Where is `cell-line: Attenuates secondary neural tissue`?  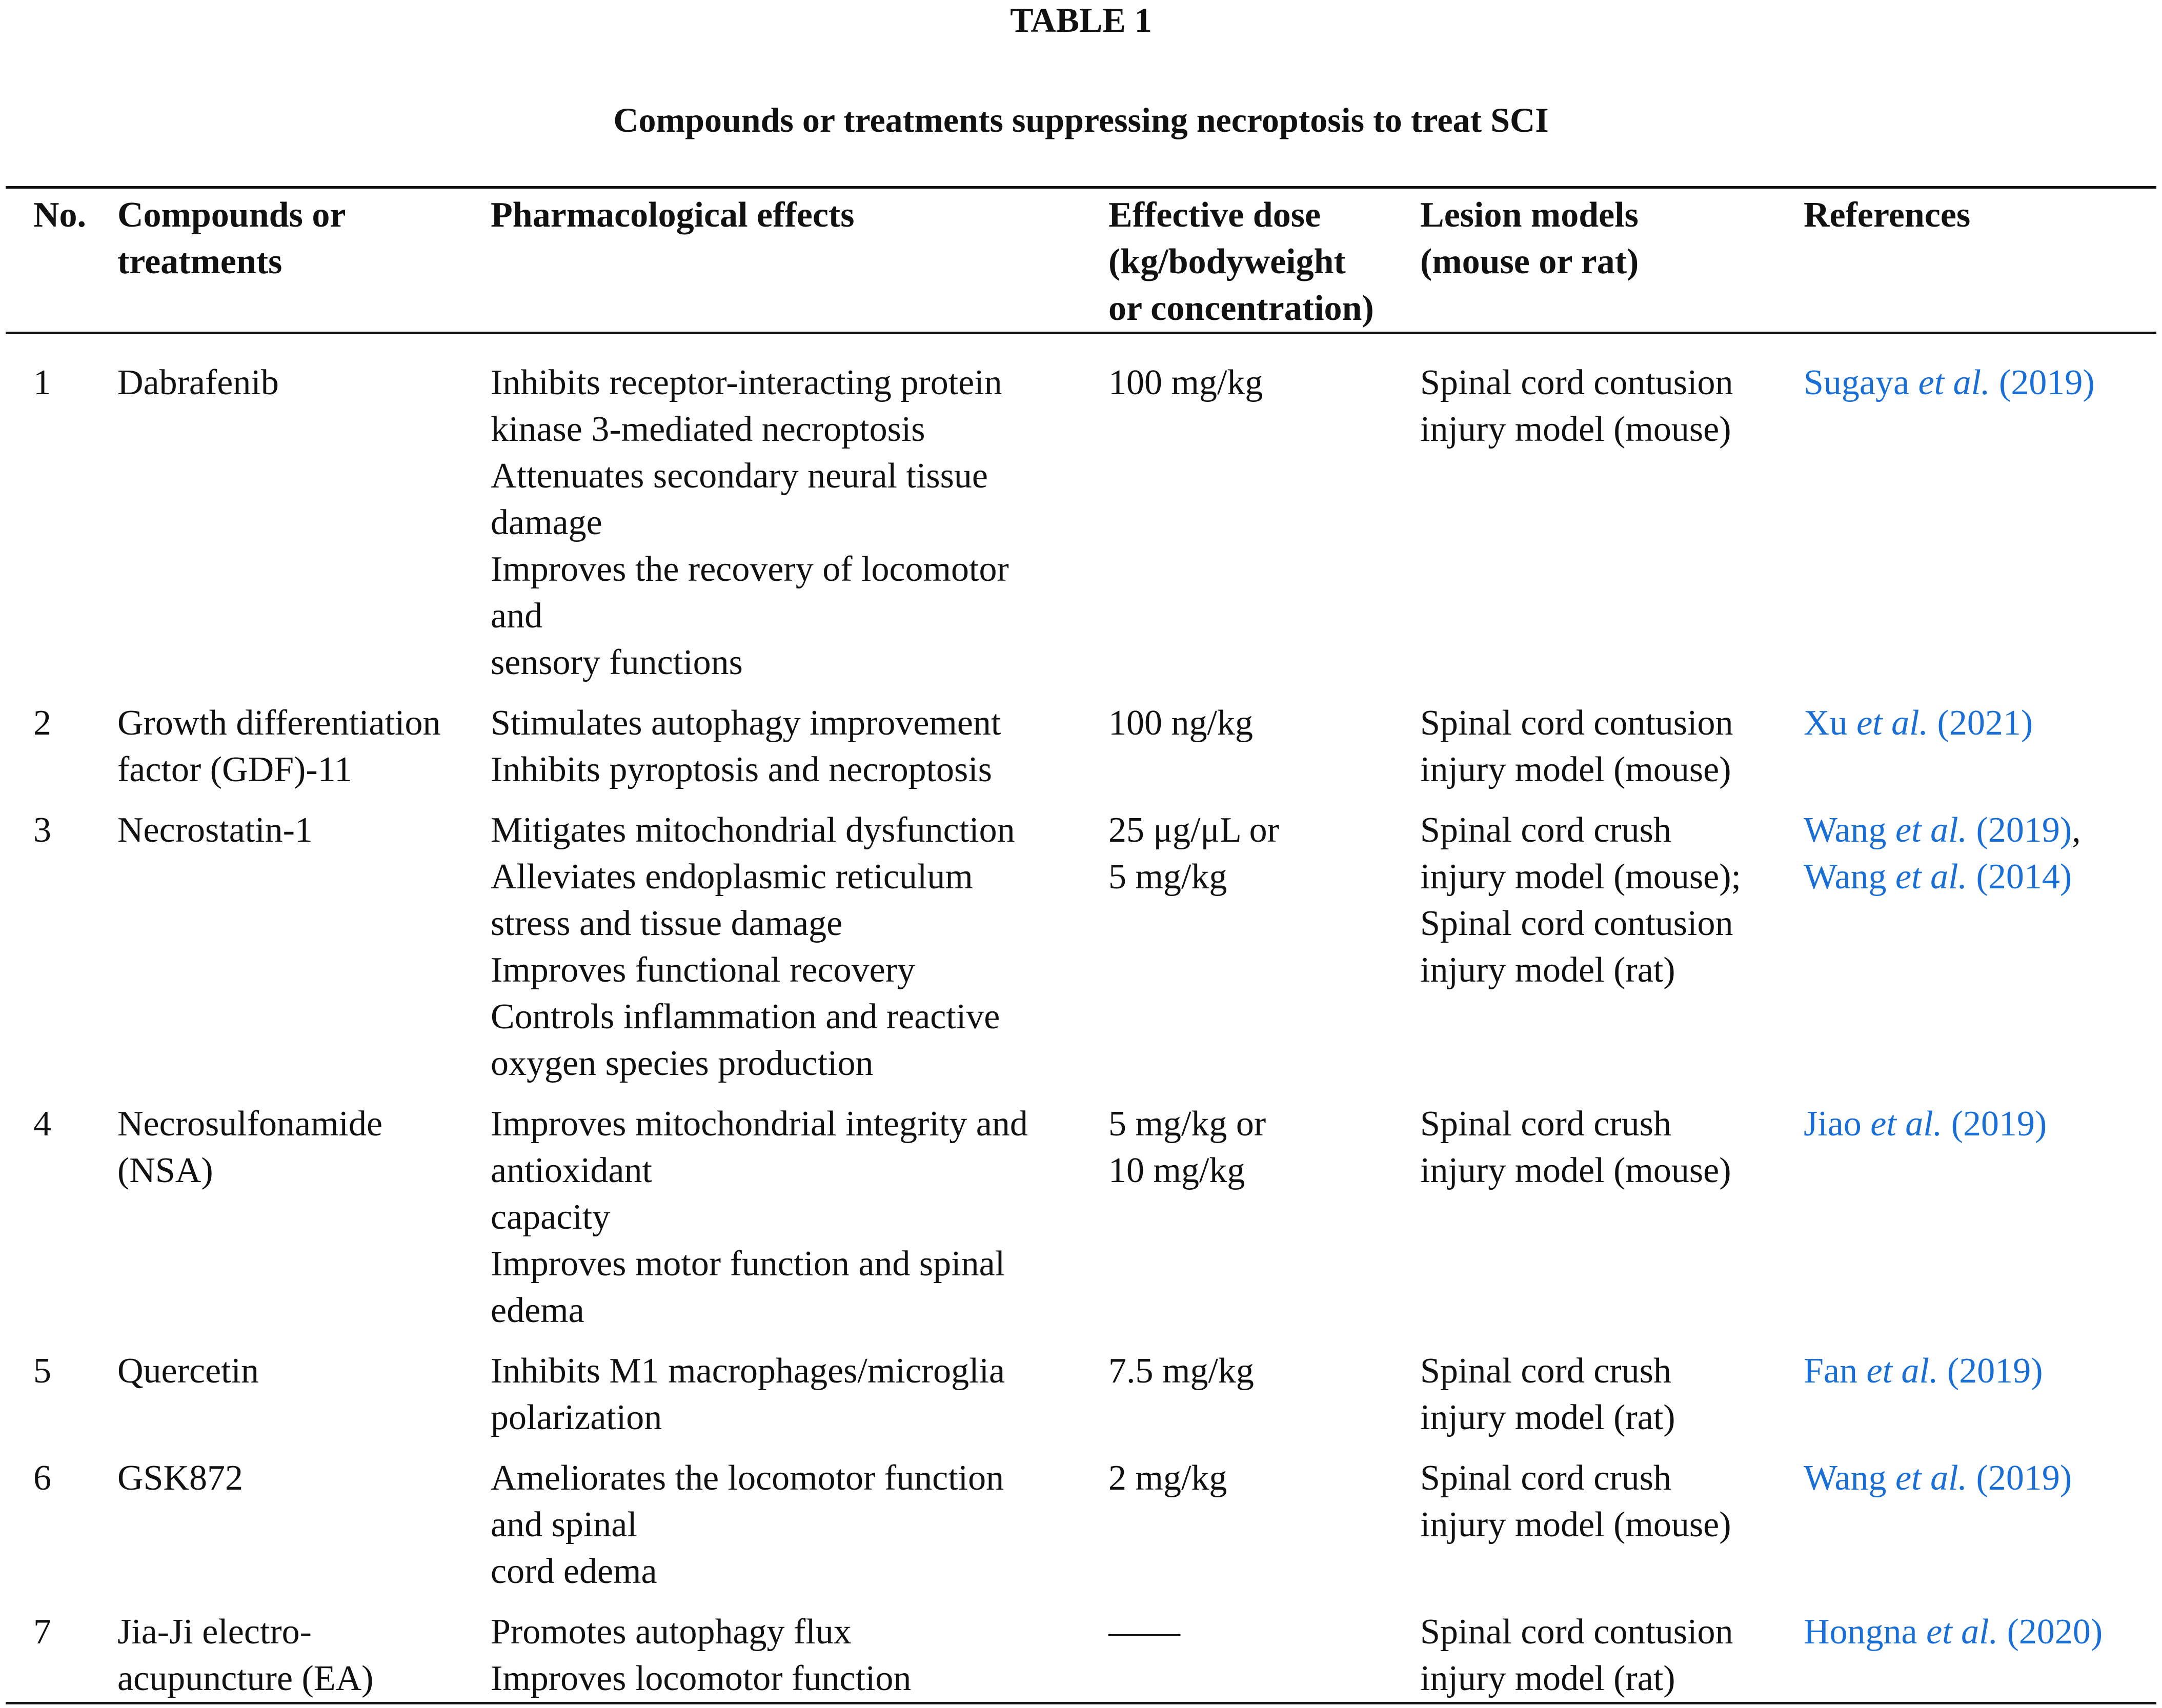
cell-line: Attenuates secondary neural tissue is located at coordinates (739, 476).